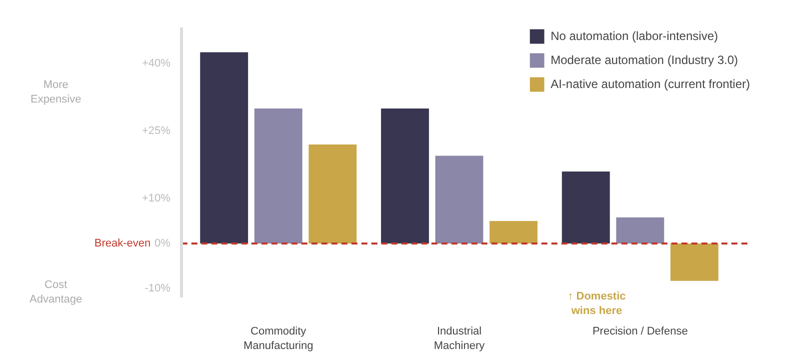  What do you see at coordinates (156, 131) in the screenshot?
I see `y-tick-label: +25%` at bounding box center [156, 131].